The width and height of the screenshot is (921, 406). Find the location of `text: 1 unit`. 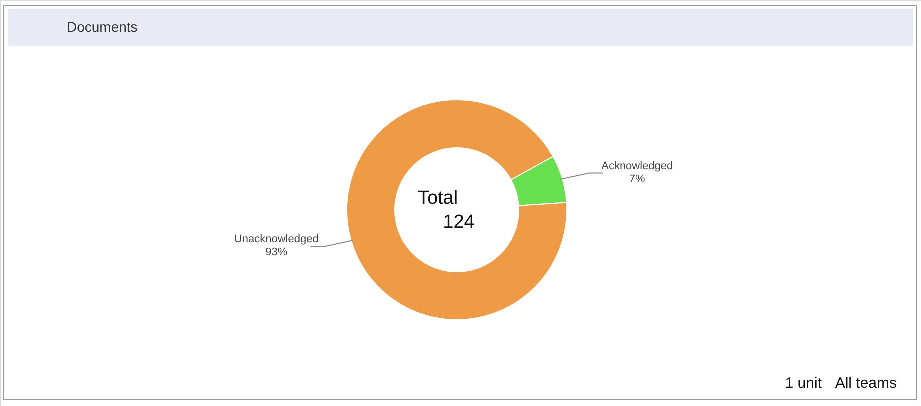

text: 1 unit is located at coordinates (804, 383).